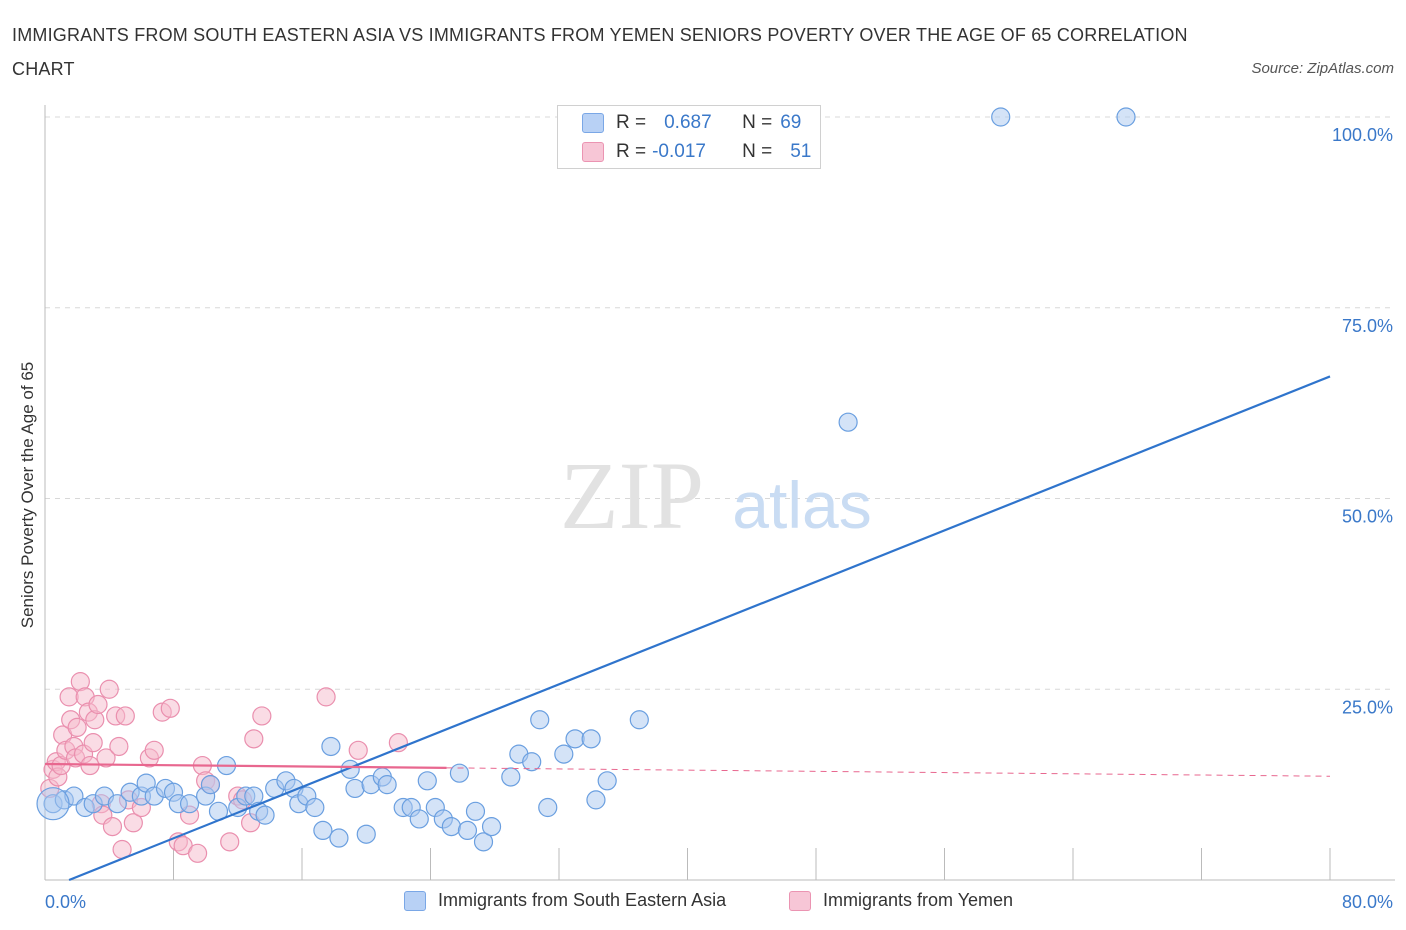 The width and height of the screenshot is (1406, 930). I want to click on legend-n-label-blue: N =, so click(757, 122).